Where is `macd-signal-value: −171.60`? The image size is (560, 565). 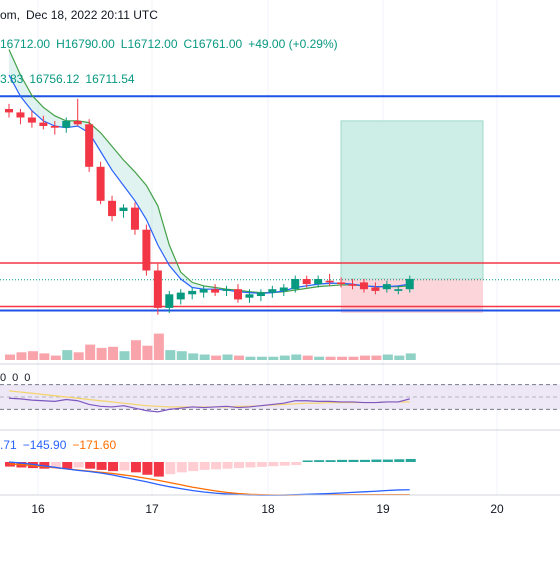
macd-signal-value: −171.60 is located at coordinates (94, 445).